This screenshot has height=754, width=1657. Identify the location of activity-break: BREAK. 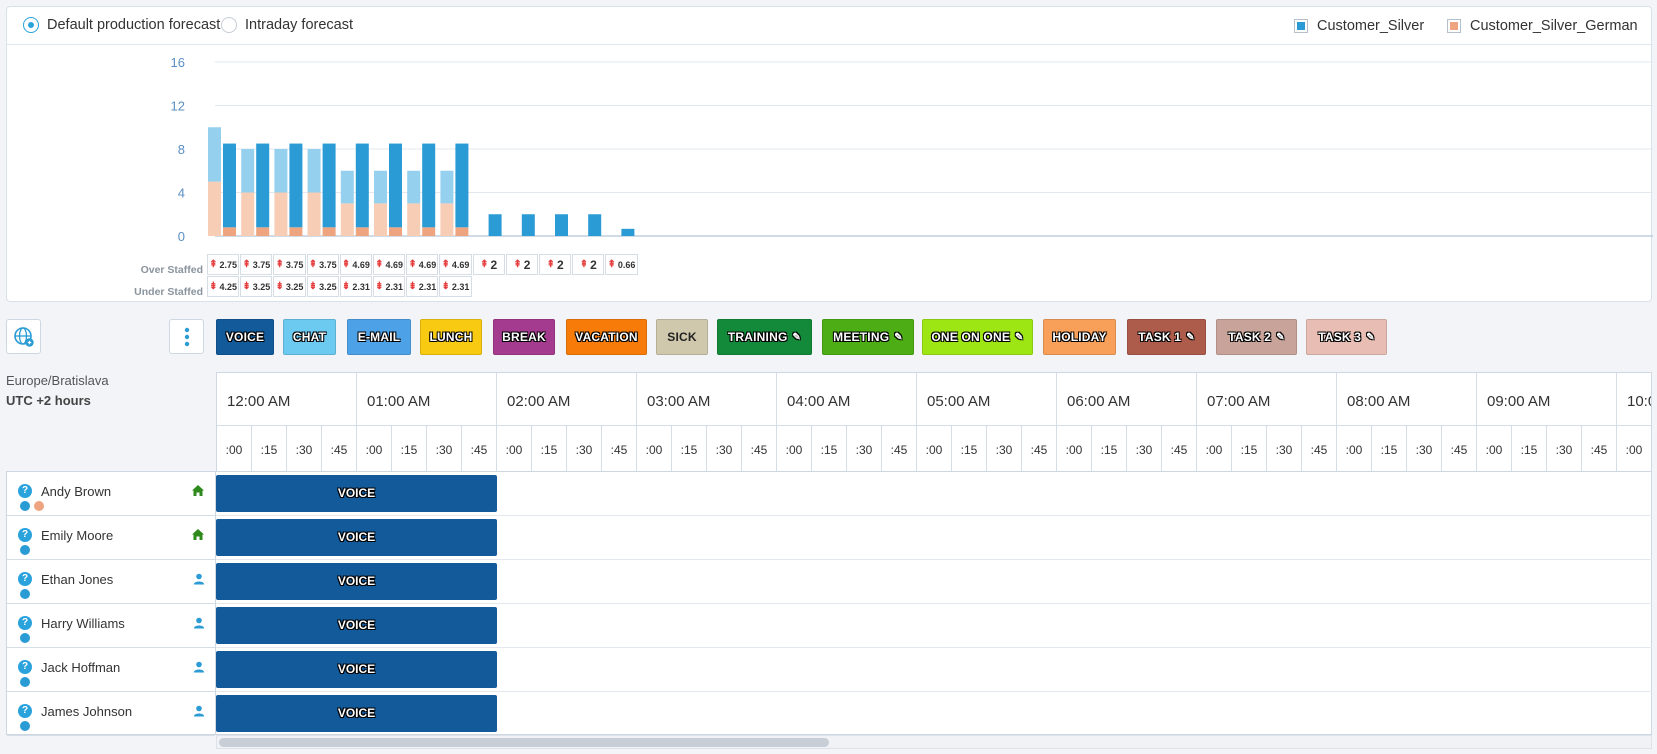
(524, 337).